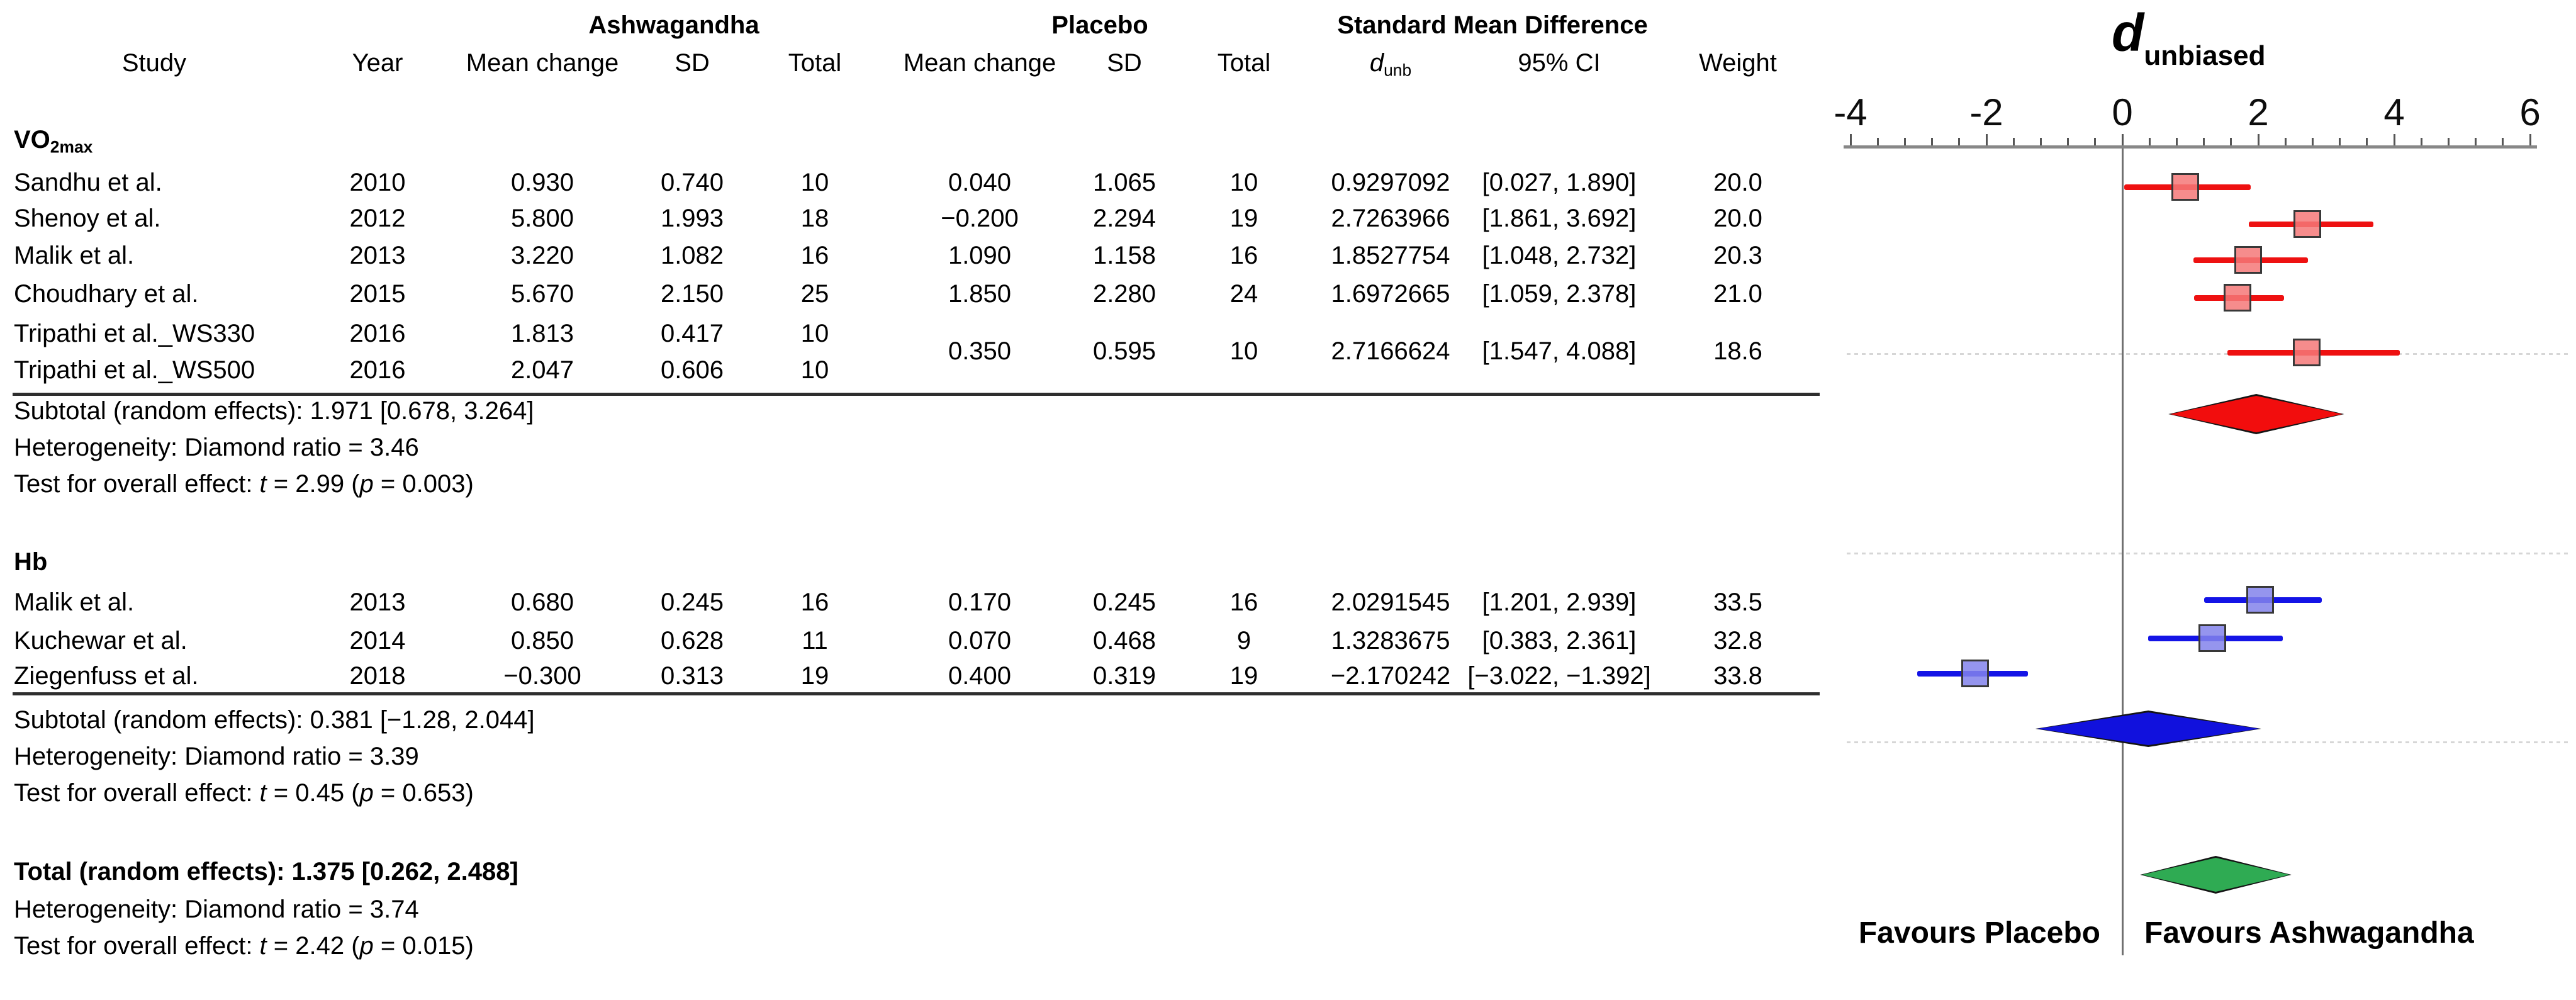 This screenshot has width=2576, height=1000. Describe the element at coordinates (1737, 676) in the screenshot. I see `weight-cell: 33.8` at that location.